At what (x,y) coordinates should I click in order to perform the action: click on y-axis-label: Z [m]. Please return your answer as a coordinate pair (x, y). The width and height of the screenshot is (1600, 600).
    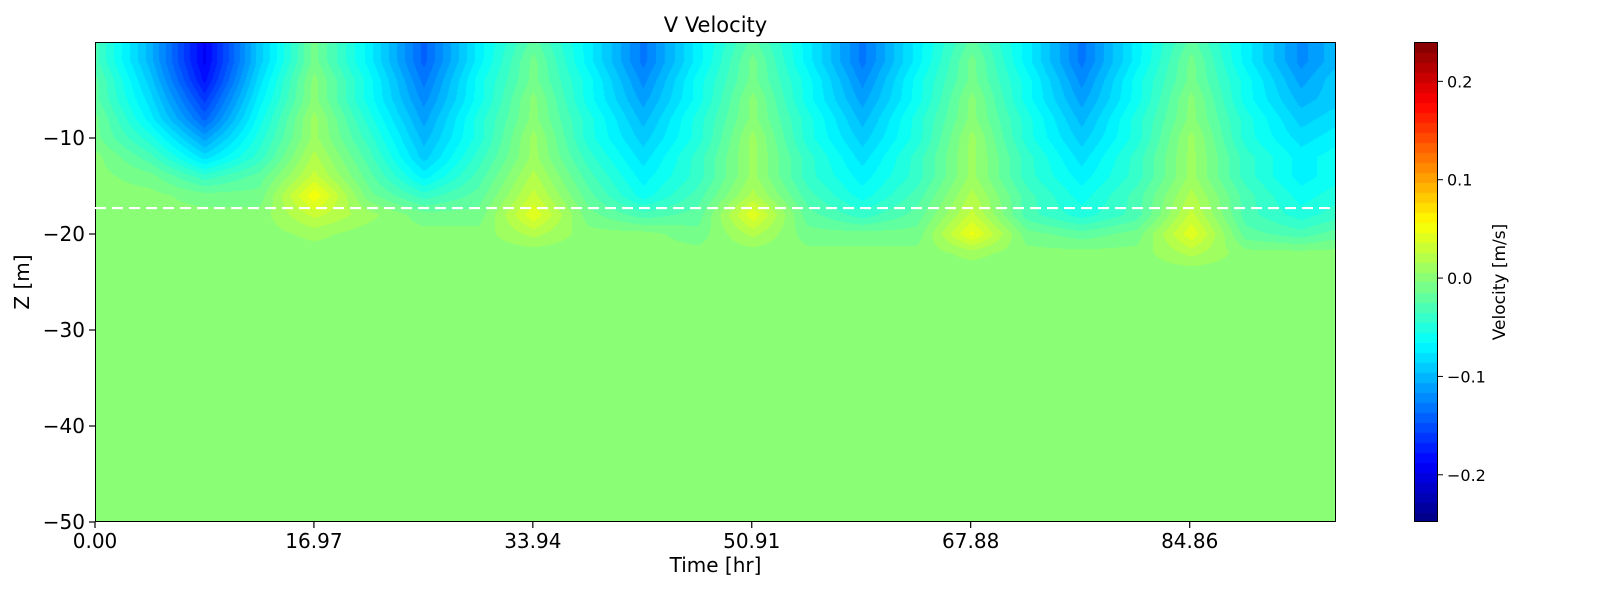
    Looking at the image, I should click on (22, 282).